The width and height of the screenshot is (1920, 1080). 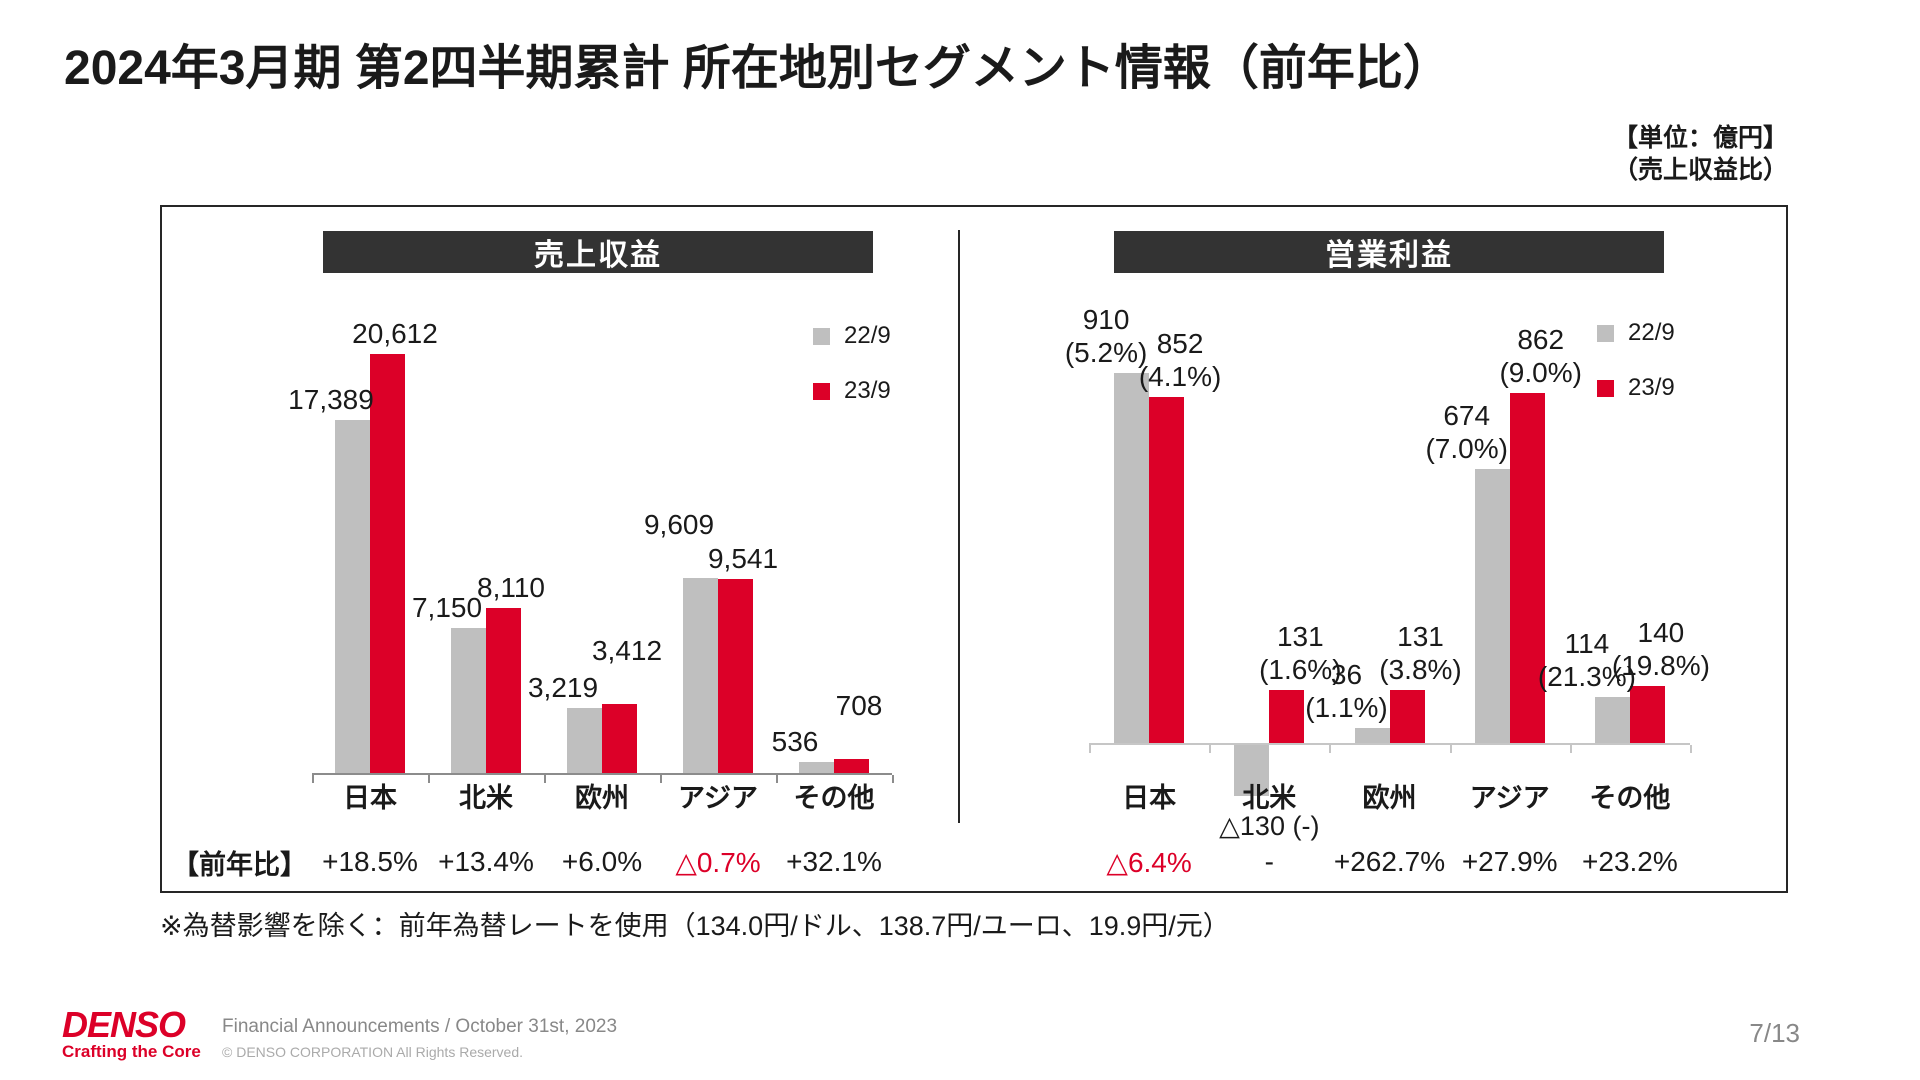 I want to click on bar-value-curr: 131 (1.6%), so click(x=1300, y=652).